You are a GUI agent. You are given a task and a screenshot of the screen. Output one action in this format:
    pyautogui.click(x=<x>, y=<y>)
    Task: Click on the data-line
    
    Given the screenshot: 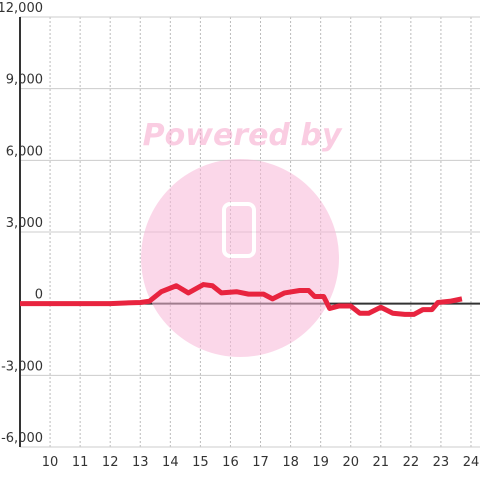 What is the action you would take?
    pyautogui.click(x=241, y=299)
    